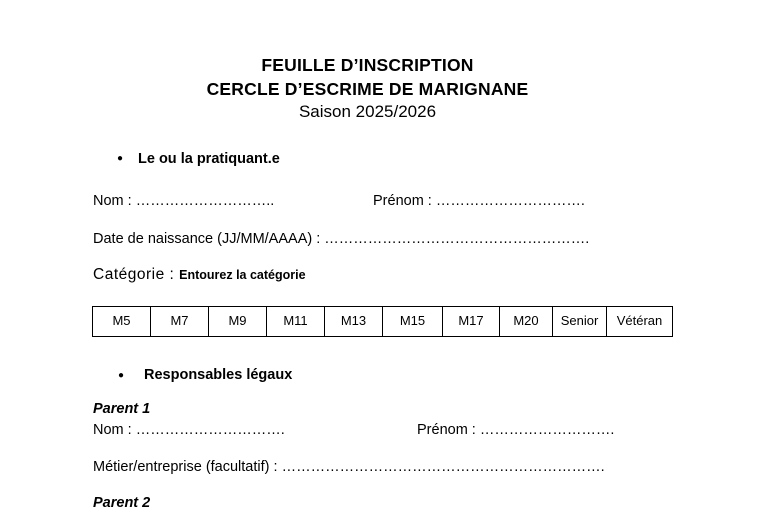 The width and height of the screenshot is (768, 512). I want to click on category-cell-m13: M13, so click(354, 321).